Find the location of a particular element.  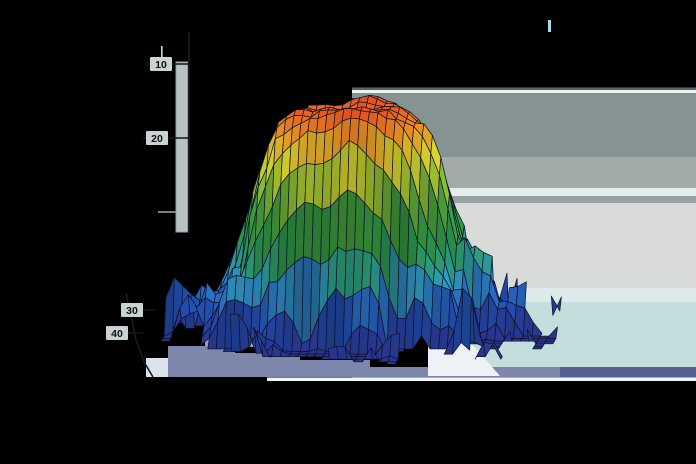

z-axis-tick: 20 is located at coordinates (166, 138).